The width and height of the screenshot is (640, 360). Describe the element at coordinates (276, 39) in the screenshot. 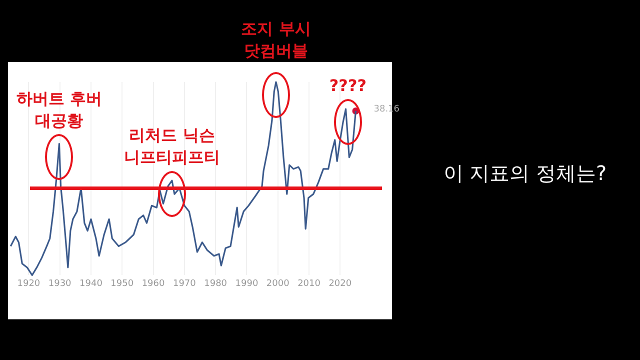

I see `annotation: 조지 부시 닷컴버블` at that location.